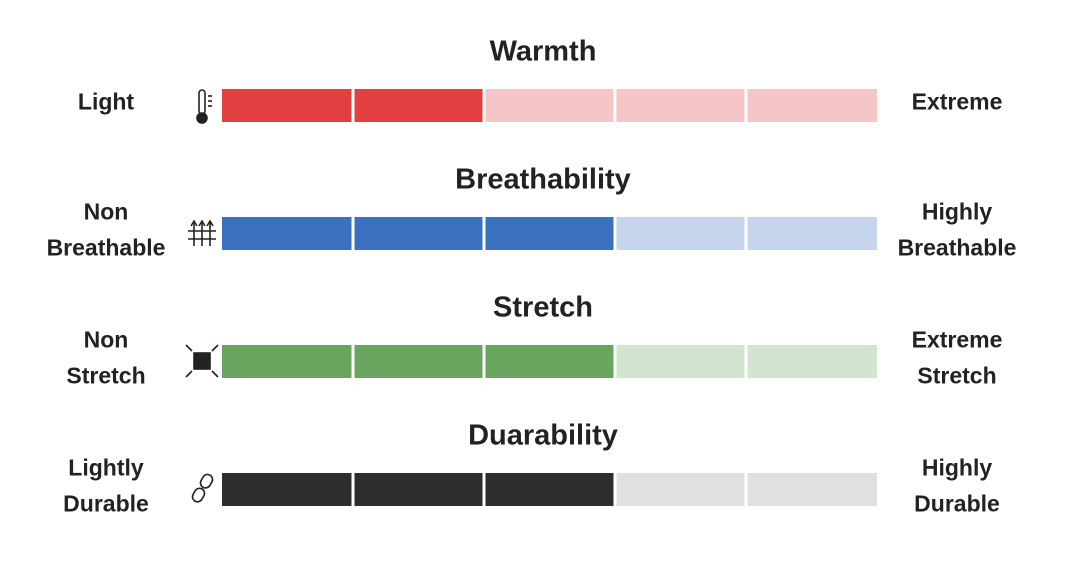  I want to click on stretch-icon, so click(202, 361).